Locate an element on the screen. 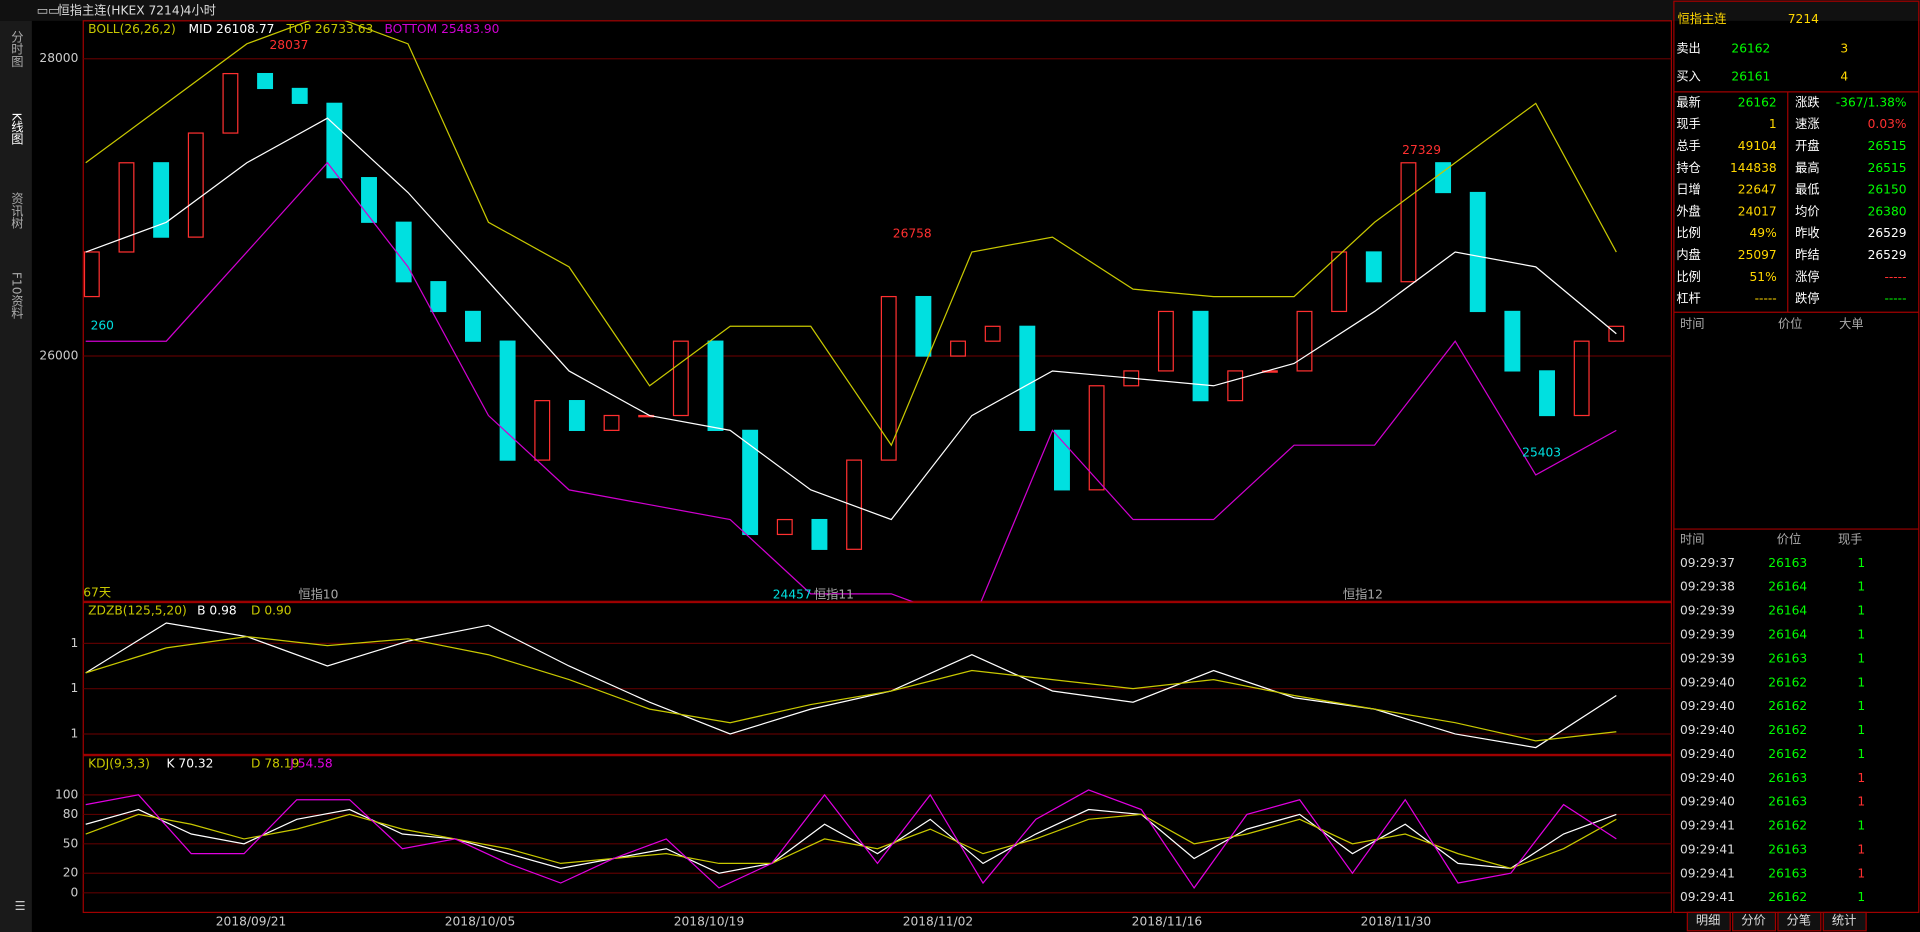 Image resolution: width=1920 pixels, height=932 pixels. info-value: 26380 is located at coordinates (1887, 211).